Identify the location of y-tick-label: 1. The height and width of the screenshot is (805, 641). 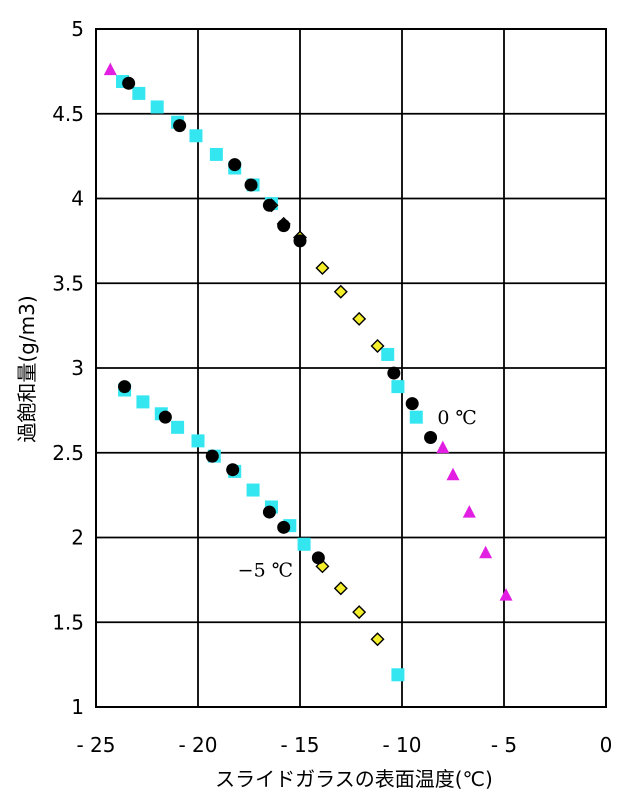
(77, 707).